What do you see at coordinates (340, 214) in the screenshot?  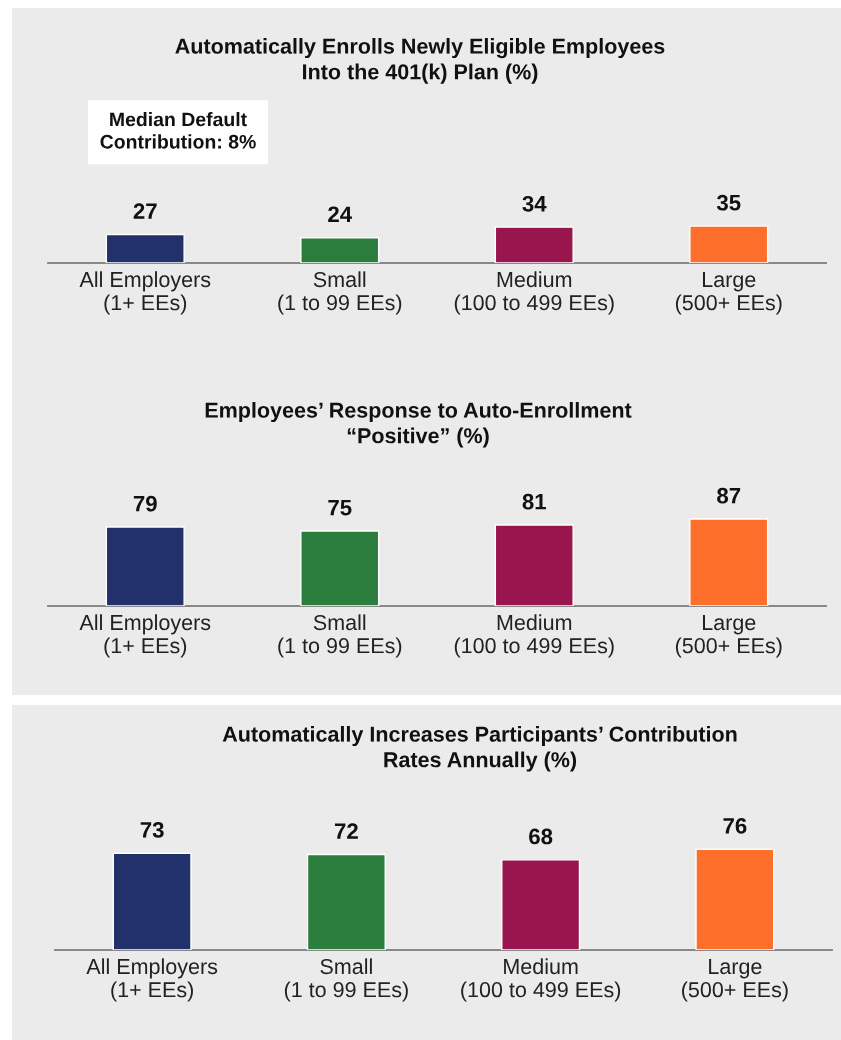 I see `data-label: 24` at bounding box center [340, 214].